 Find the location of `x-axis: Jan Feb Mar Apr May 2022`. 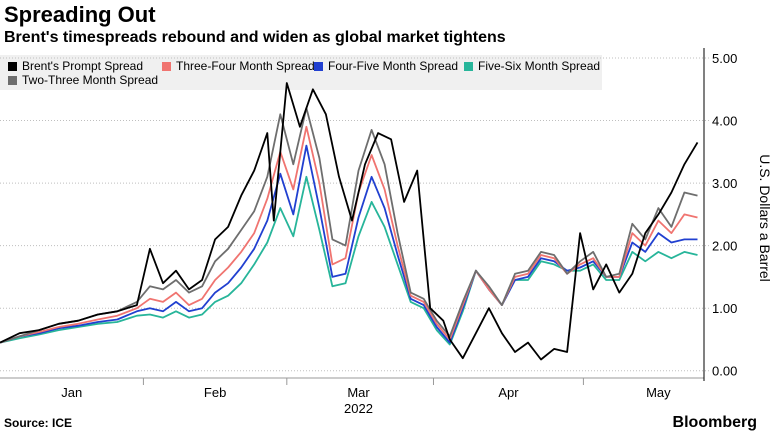

x-axis: Jan Feb Mar Apr May 2022 is located at coordinates (352, 396).